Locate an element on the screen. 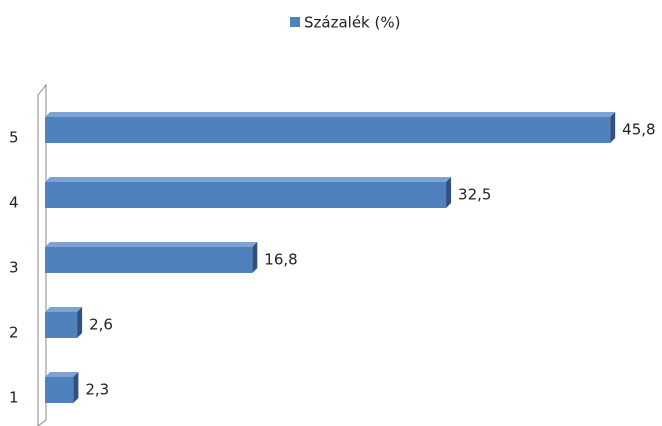 This screenshot has height=426, width=662. y-tick-label: 2 is located at coordinates (14, 333).